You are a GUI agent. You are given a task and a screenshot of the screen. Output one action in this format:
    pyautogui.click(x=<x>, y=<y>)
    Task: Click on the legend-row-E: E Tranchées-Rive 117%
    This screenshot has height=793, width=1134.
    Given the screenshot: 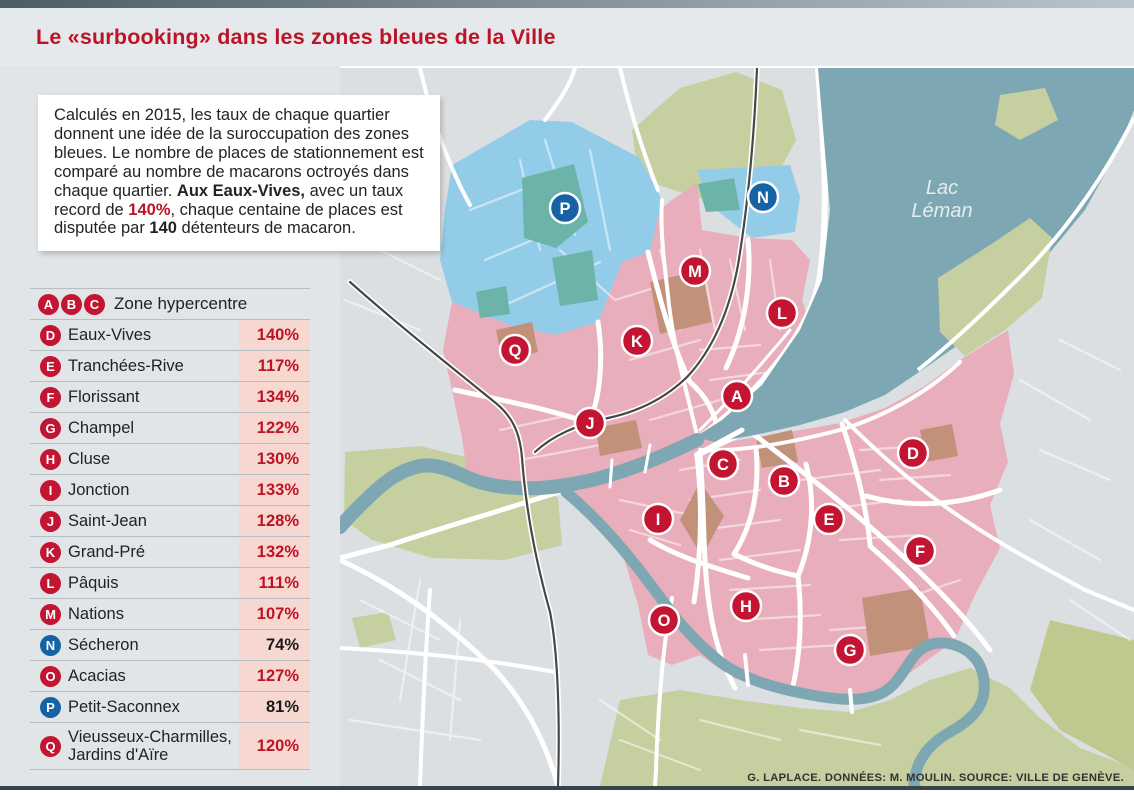 What is the action you would take?
    pyautogui.click(x=170, y=366)
    